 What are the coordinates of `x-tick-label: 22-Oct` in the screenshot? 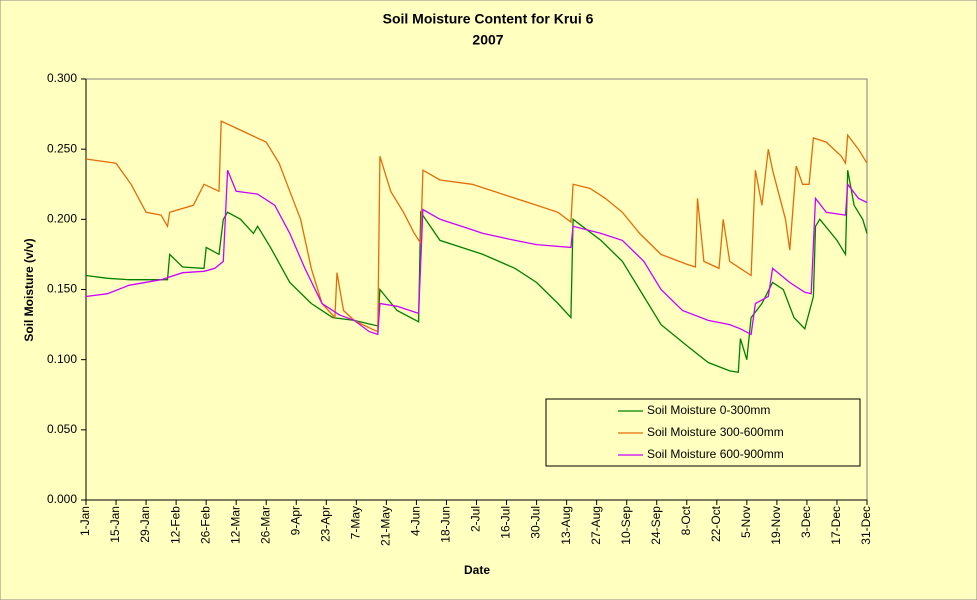 It's located at (716, 523).